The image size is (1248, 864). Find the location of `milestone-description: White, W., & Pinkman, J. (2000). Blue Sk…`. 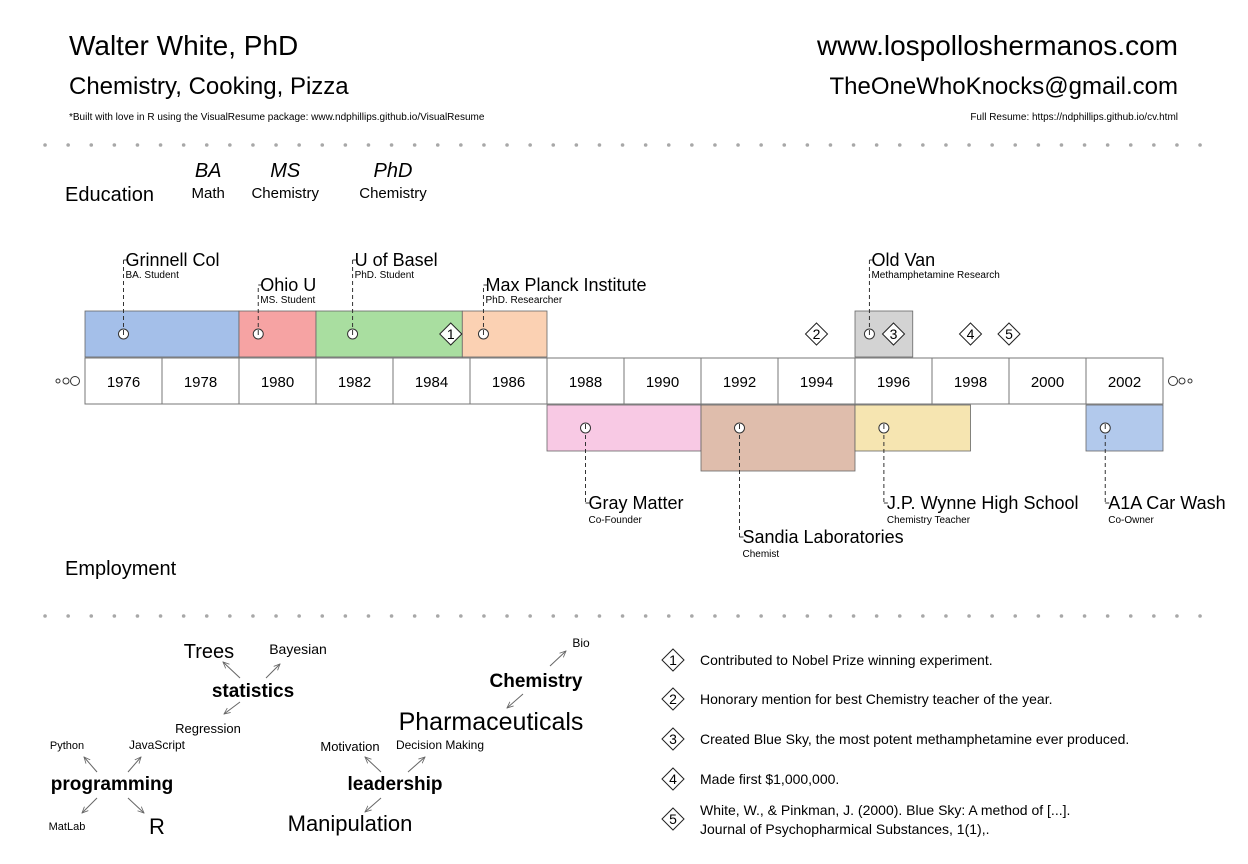

milestone-description: White, W., & Pinkman, J. (2000). Blue Sk… is located at coordinates (885, 810).